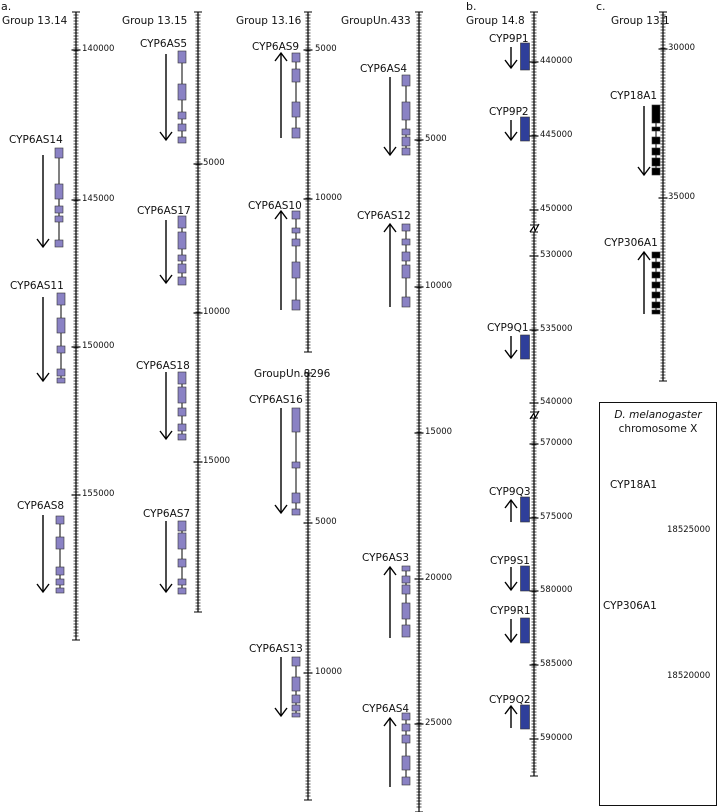  Describe the element at coordinates (510, 611) in the screenshot. I see `gene-label: CYP9R1` at that location.